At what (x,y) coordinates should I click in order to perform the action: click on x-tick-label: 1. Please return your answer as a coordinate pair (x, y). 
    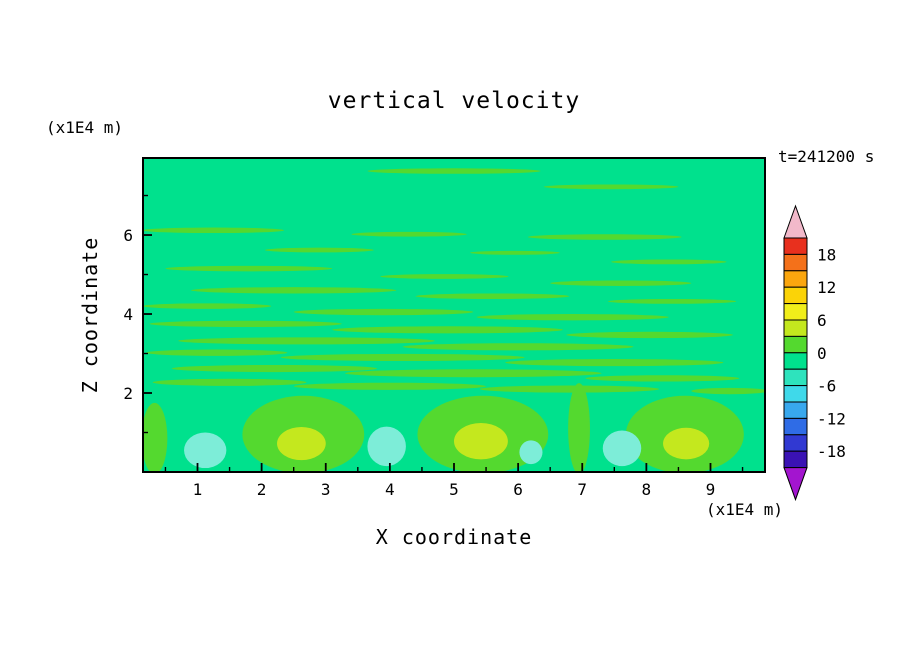
    Looking at the image, I should click on (198, 489).